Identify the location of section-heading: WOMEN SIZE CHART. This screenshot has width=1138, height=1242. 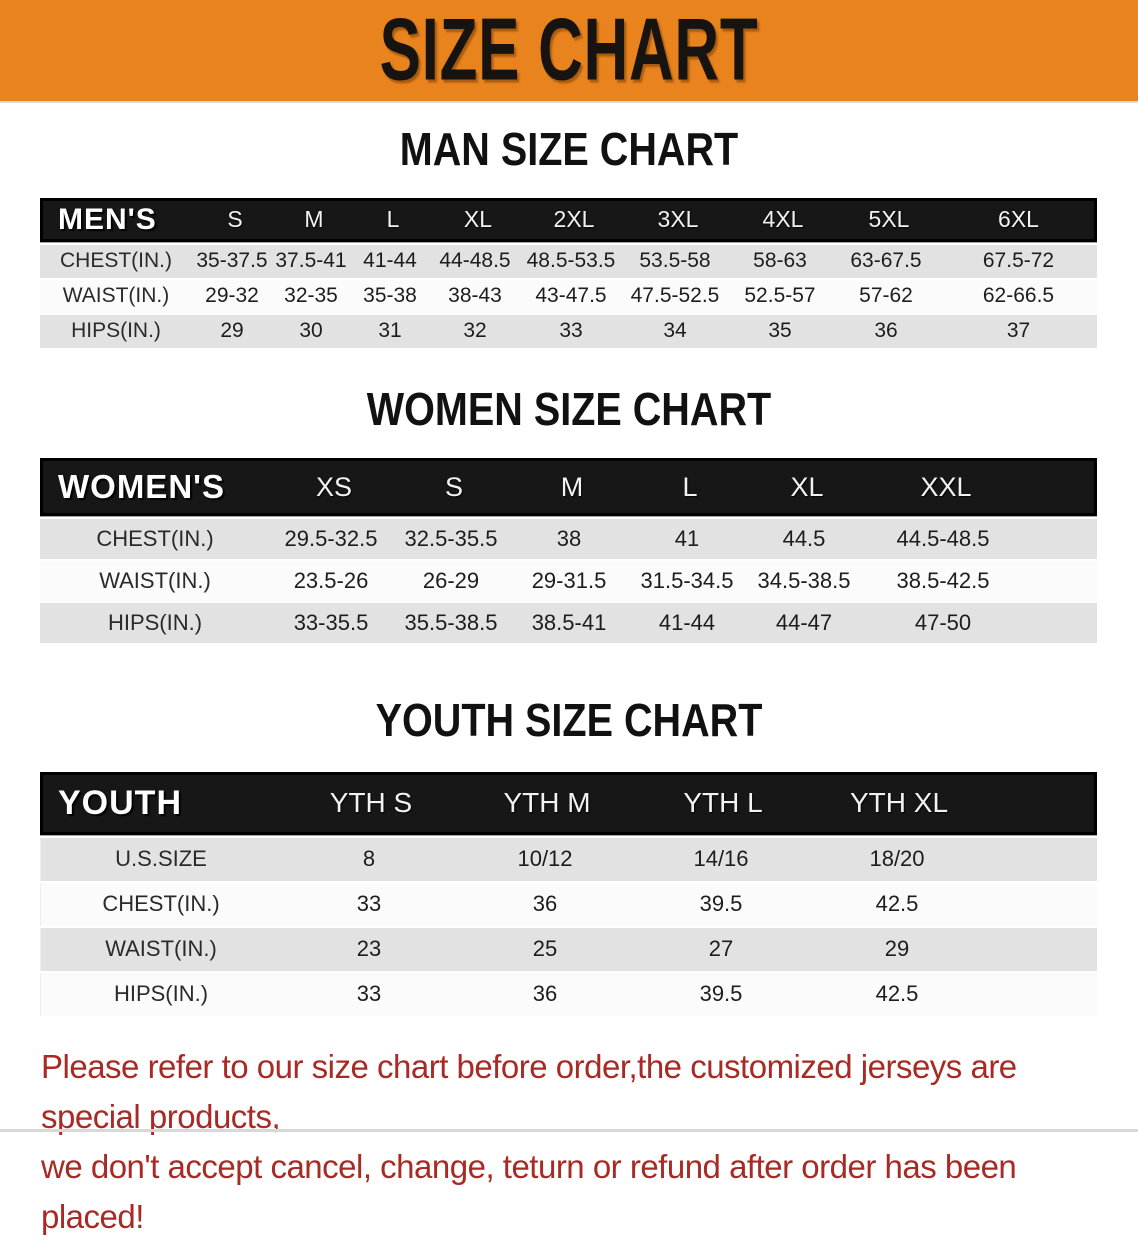
(569, 408).